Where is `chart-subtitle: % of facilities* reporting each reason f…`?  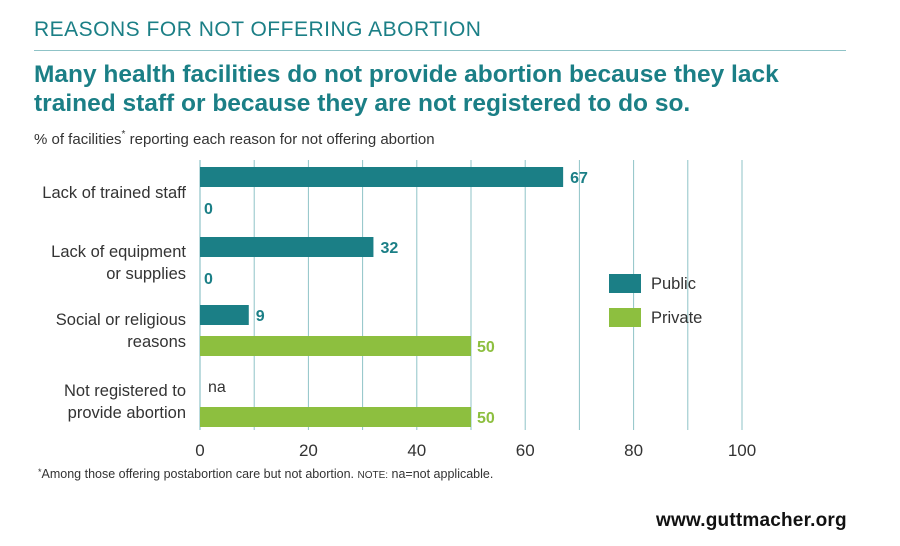
chart-subtitle: % of facilities* reporting each reason f… is located at coordinates (234, 138).